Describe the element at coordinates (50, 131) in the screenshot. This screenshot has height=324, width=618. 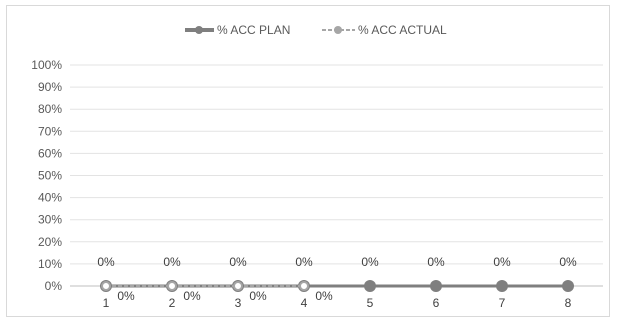
I see `y-tick-label: 70%` at that location.